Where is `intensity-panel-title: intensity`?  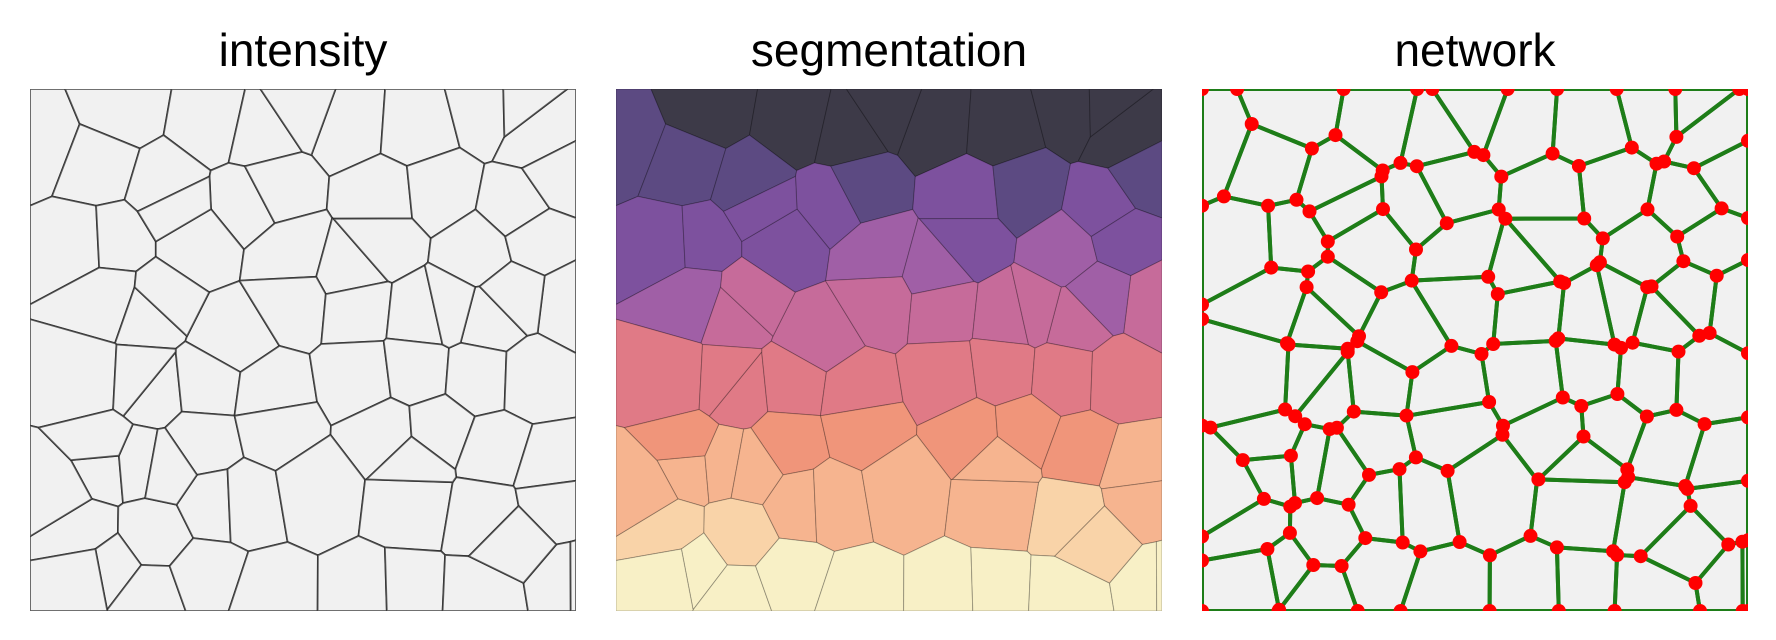 intensity-panel-title: intensity is located at coordinates (303, 50).